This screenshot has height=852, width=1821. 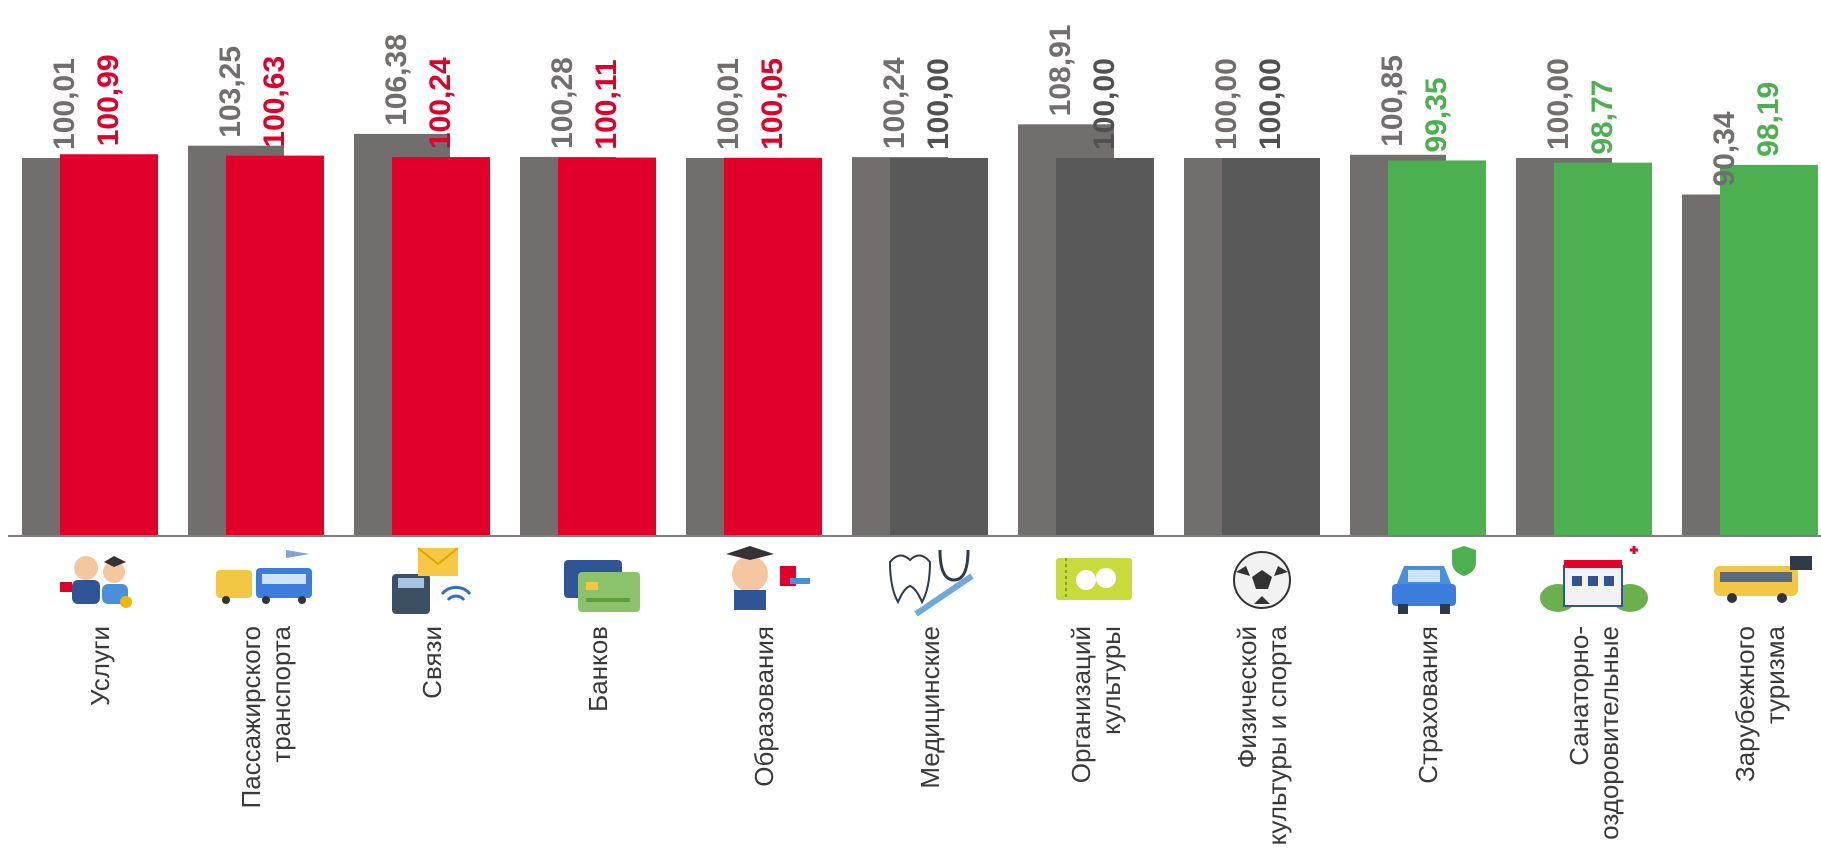 I want to click on value-label-series1-7: 100,00, so click(x=1226, y=104).